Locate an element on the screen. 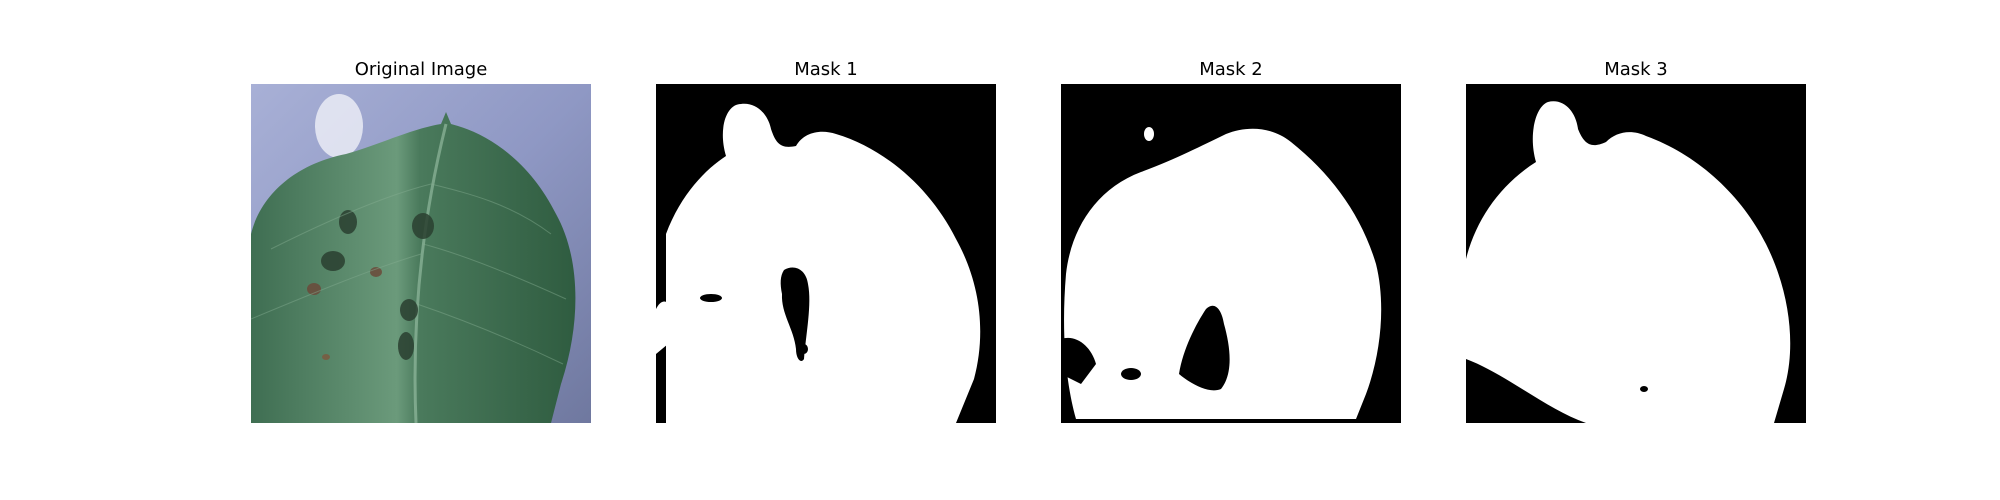 Image resolution: width=2000 pixels, height=500 pixels. original-image-title: Original Image is located at coordinates (421, 69).